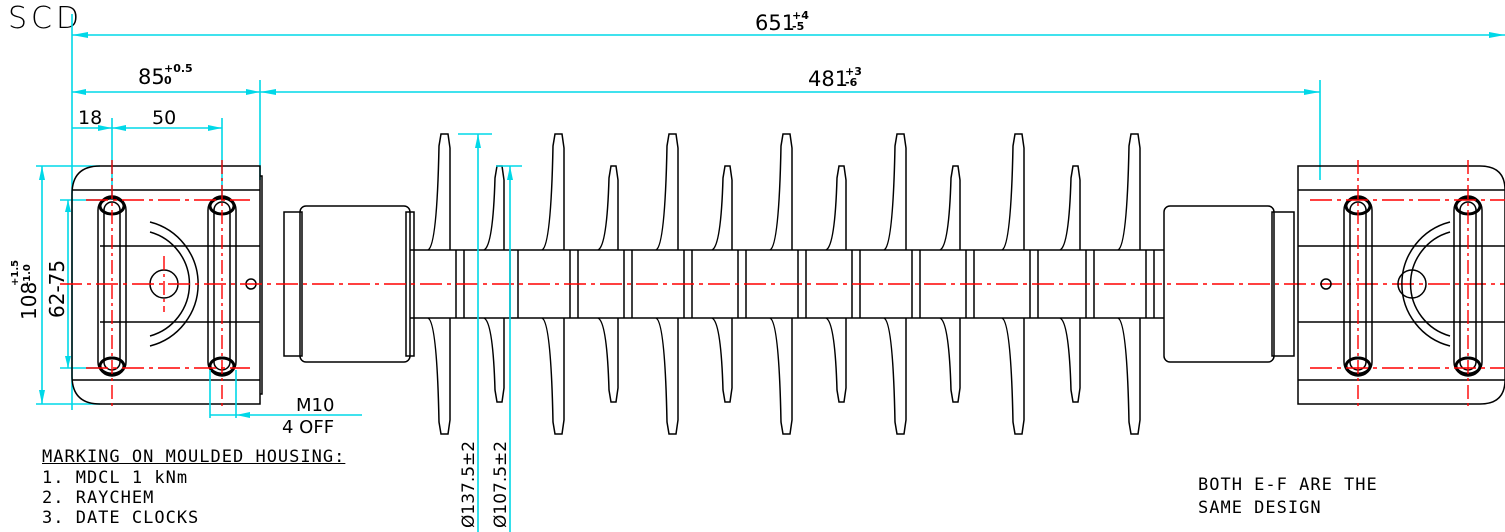 This screenshot has width=1505, height=532. What do you see at coordinates (27, 275) in the screenshot?
I see `height-tol-minus: -1.0` at bounding box center [27, 275].